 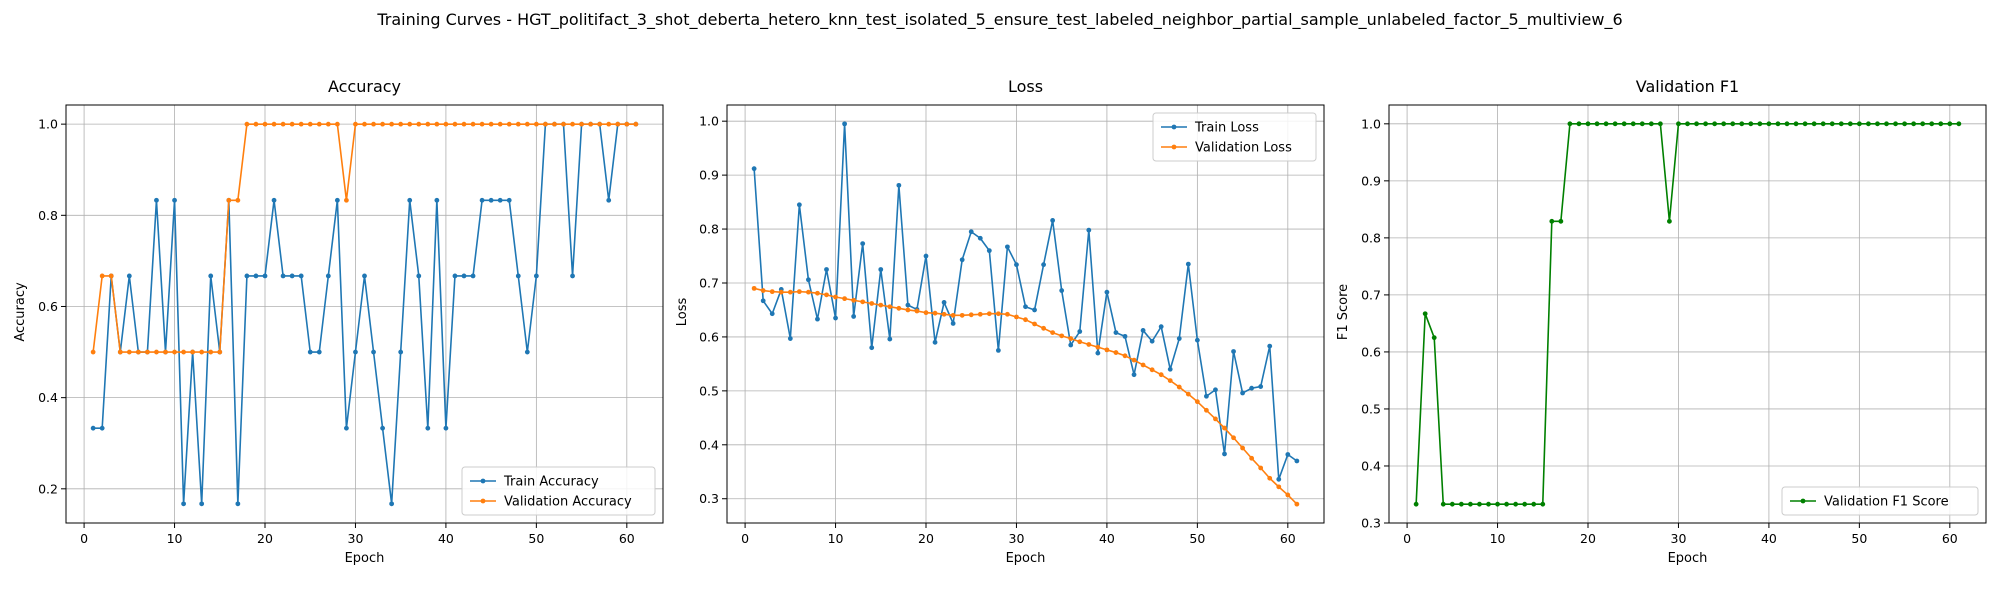 What do you see at coordinates (551, 482) in the screenshot?
I see `accuracy-legend-label: Train Accuracy` at bounding box center [551, 482].